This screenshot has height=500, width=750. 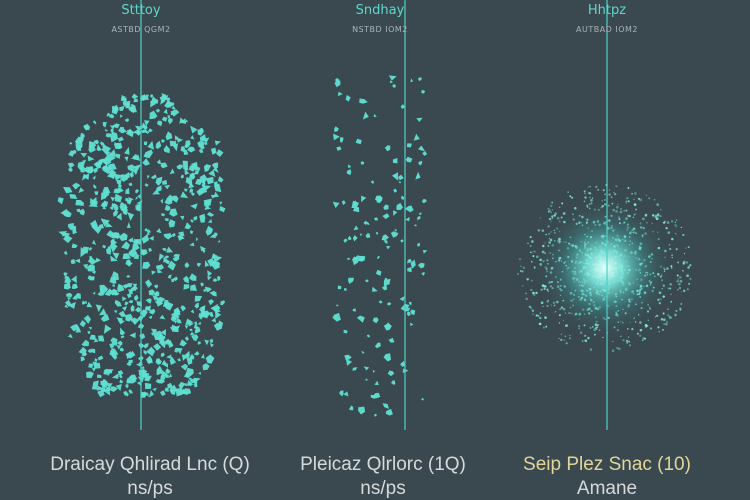 I want to click on panel-subtitle: AUTBAD IOM2, so click(x=607, y=29).